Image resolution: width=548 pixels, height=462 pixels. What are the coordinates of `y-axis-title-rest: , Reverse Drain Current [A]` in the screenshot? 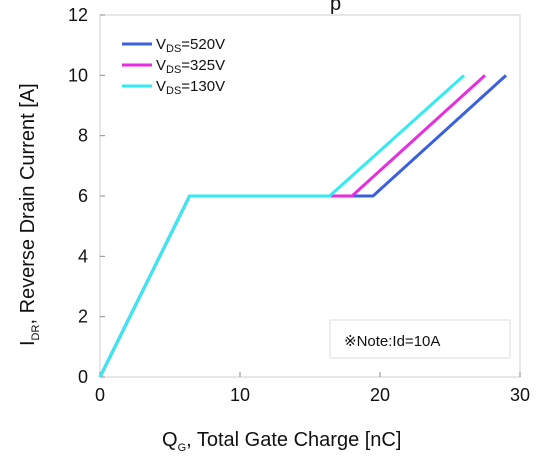 It's located at (28, 203).